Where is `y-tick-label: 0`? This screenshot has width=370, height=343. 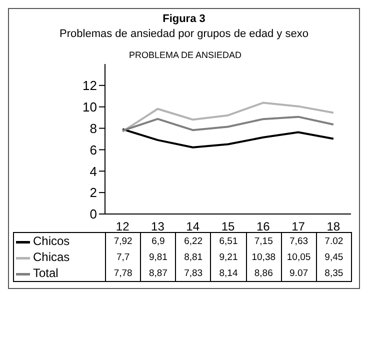 y-tick-label: 0 is located at coordinates (93, 214).